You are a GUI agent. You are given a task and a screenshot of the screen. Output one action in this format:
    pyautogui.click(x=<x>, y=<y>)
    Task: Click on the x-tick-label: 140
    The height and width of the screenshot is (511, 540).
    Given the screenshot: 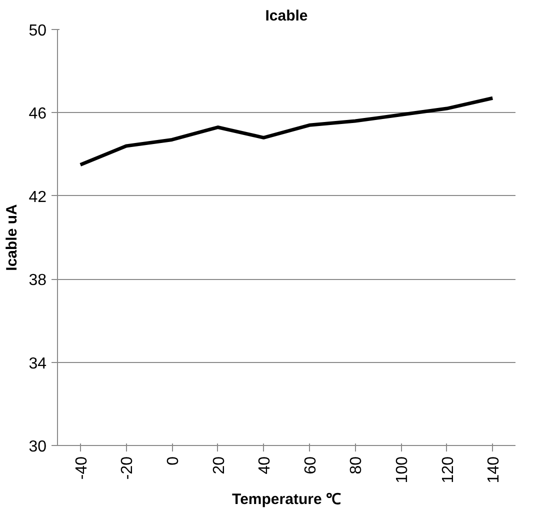 What is the action you would take?
    pyautogui.click(x=494, y=470)
    